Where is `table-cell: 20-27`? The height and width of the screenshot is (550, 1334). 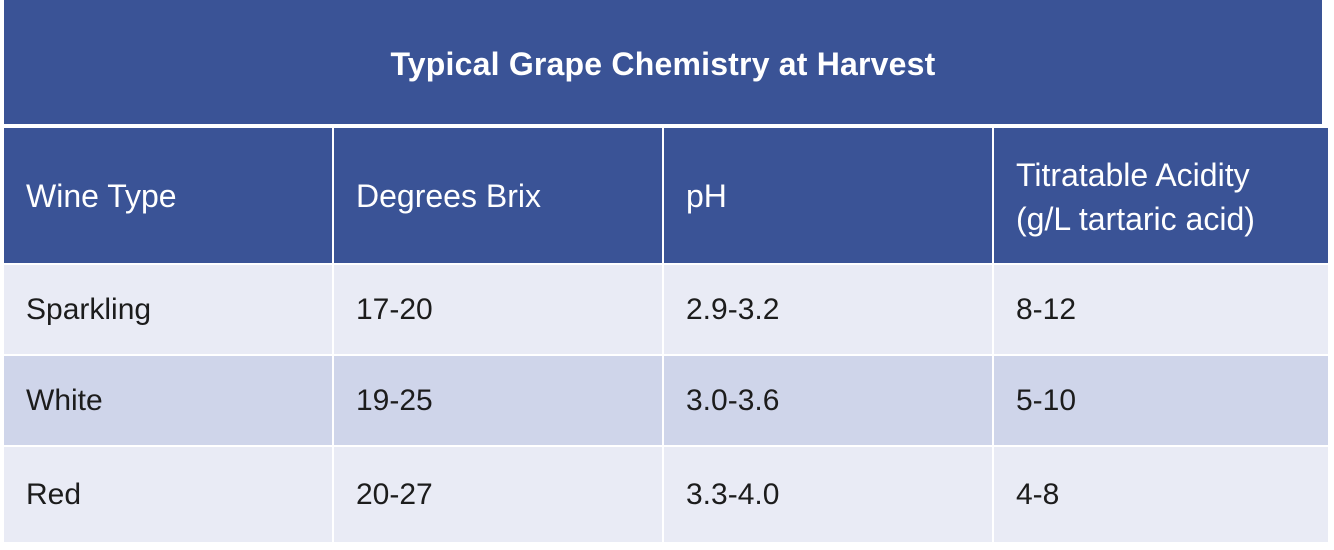 table-cell: 20-27 is located at coordinates (498, 494).